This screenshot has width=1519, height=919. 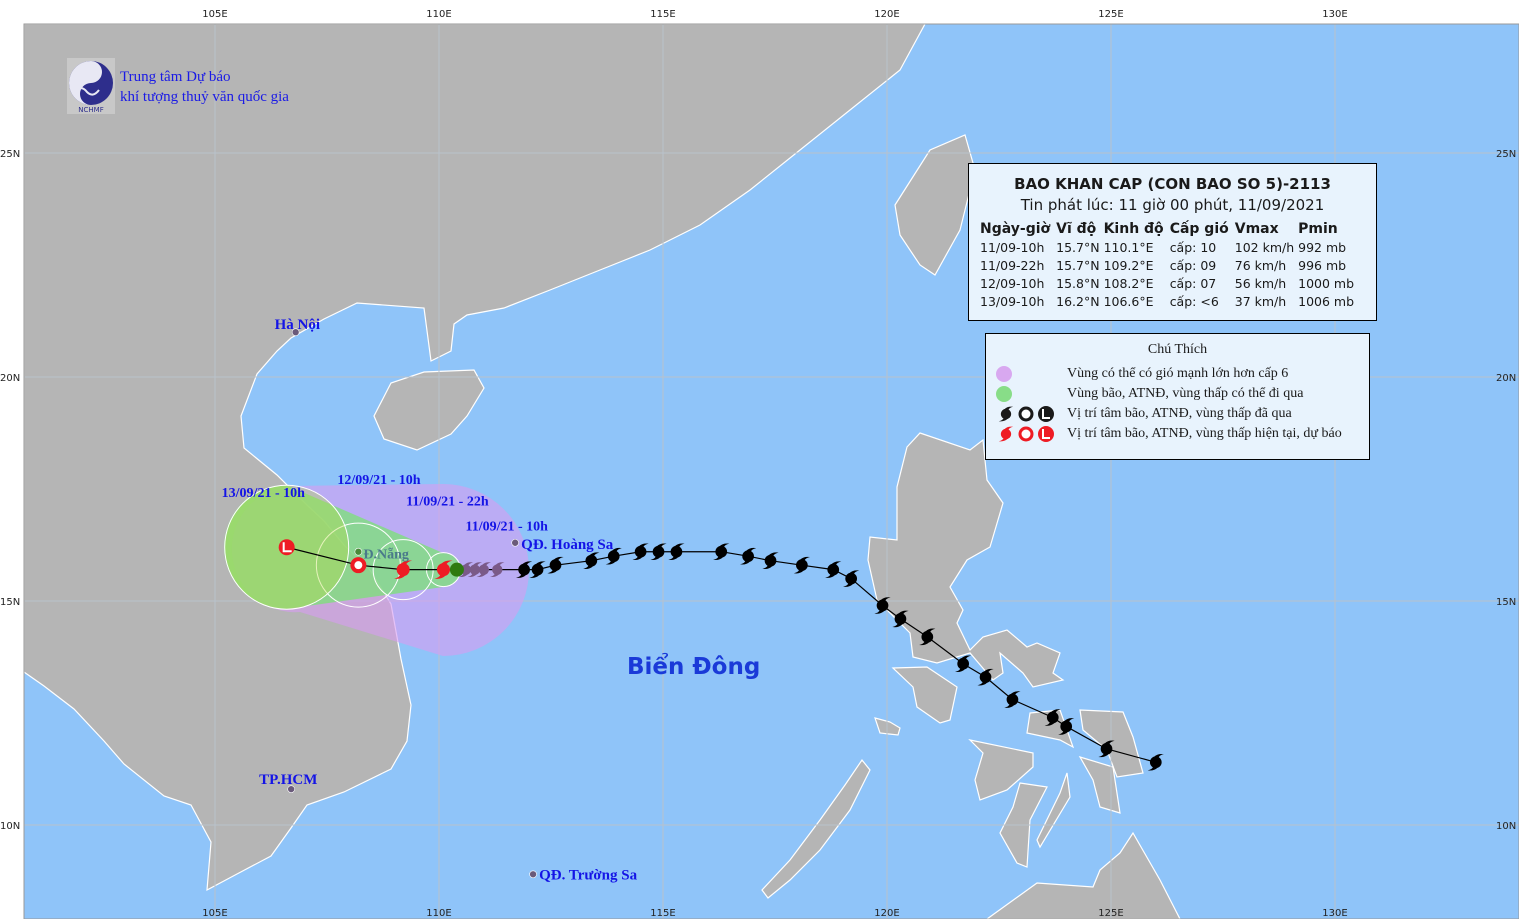 What do you see at coordinates (438, 913) in the screenshot?
I see `lon-tick-bottom: 110E` at bounding box center [438, 913].